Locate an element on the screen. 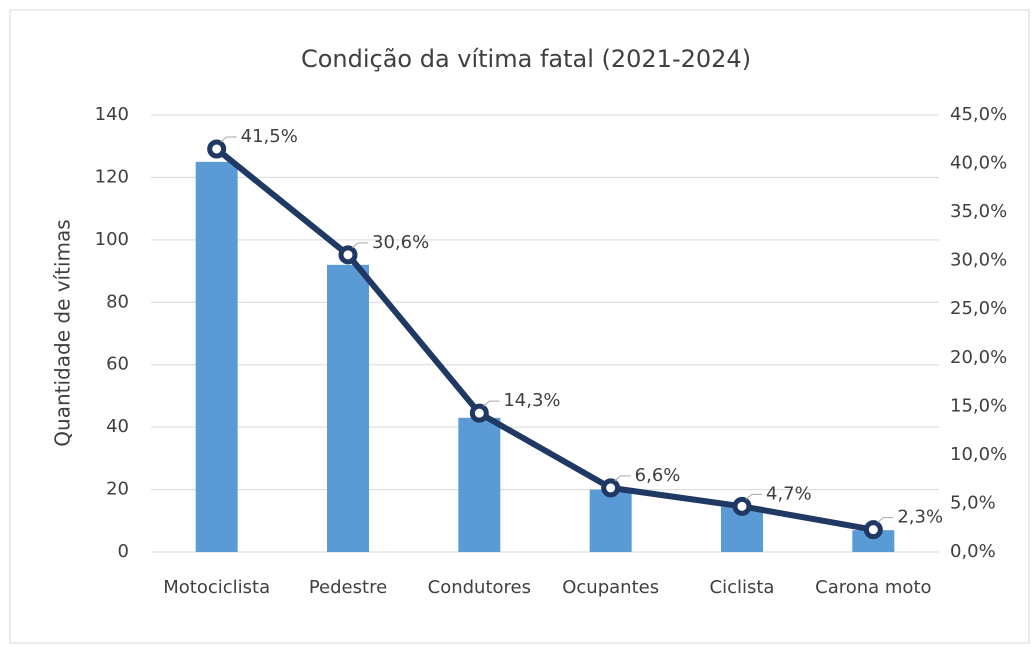  x-tick-label: Ocupantes is located at coordinates (610, 587).